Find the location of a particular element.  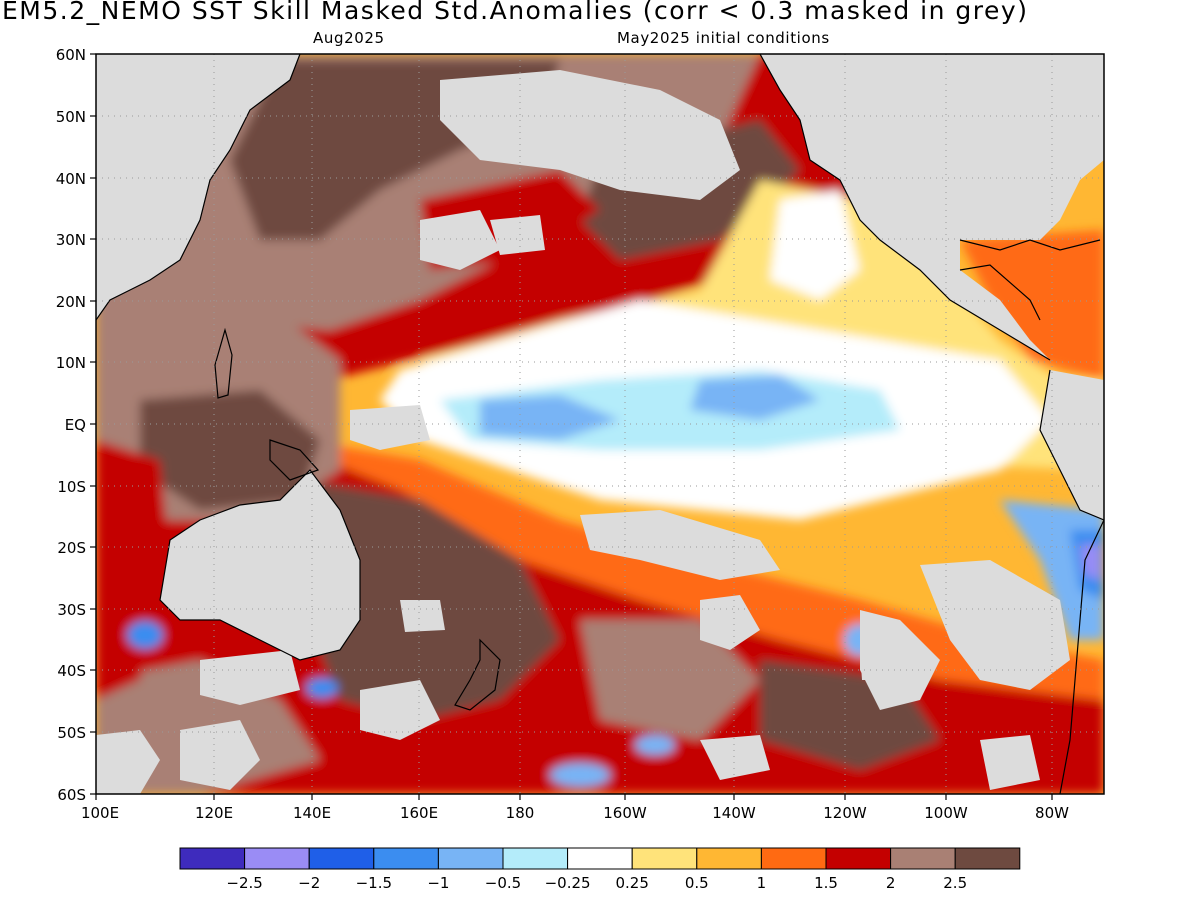

lat-label: 50S is located at coordinates (71, 733).